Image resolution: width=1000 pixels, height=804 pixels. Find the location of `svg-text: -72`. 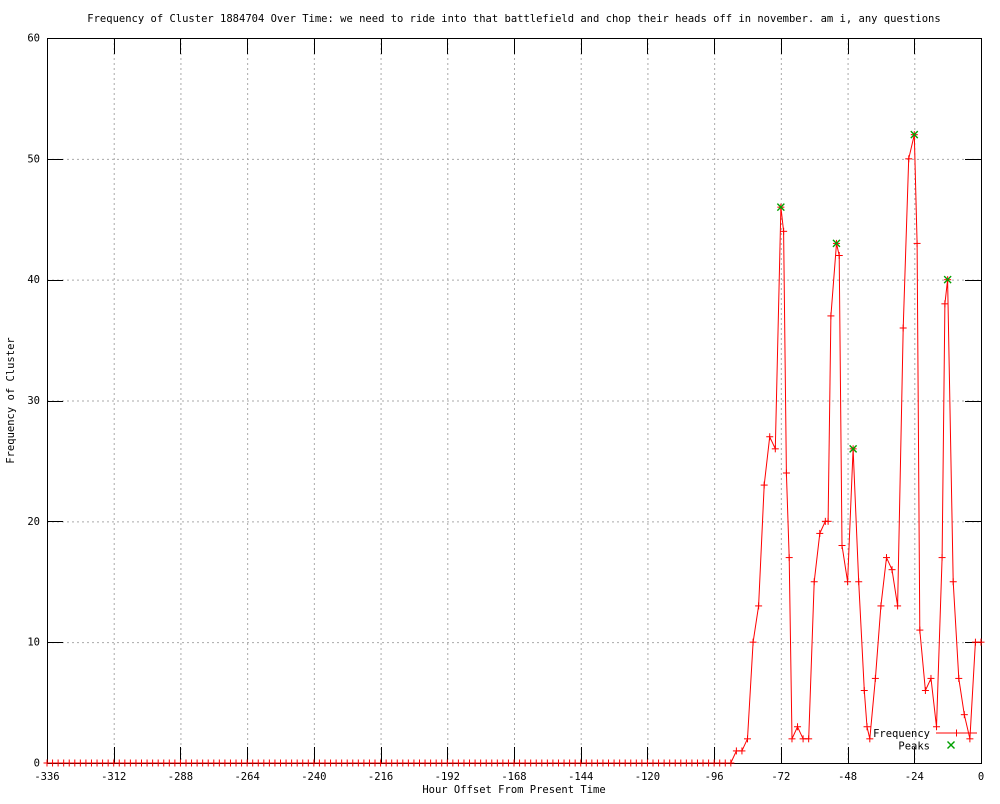

svg-text: -72 is located at coordinates (780, 777).